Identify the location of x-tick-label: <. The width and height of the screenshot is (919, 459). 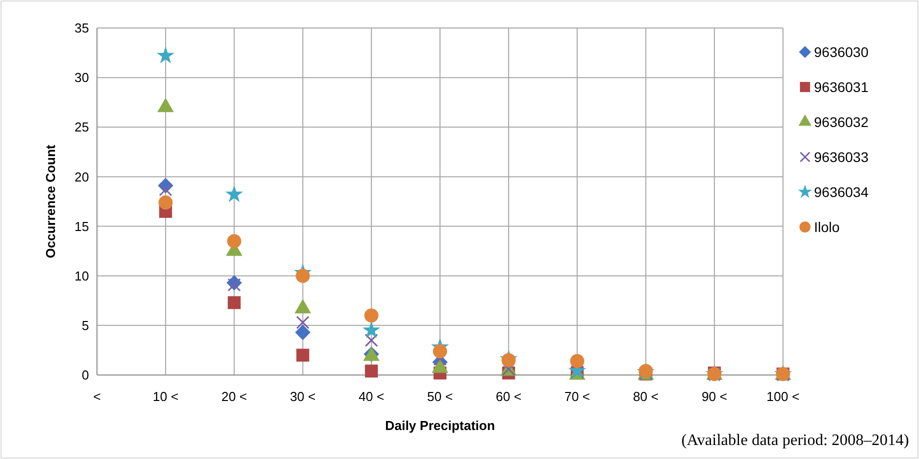
(97, 396).